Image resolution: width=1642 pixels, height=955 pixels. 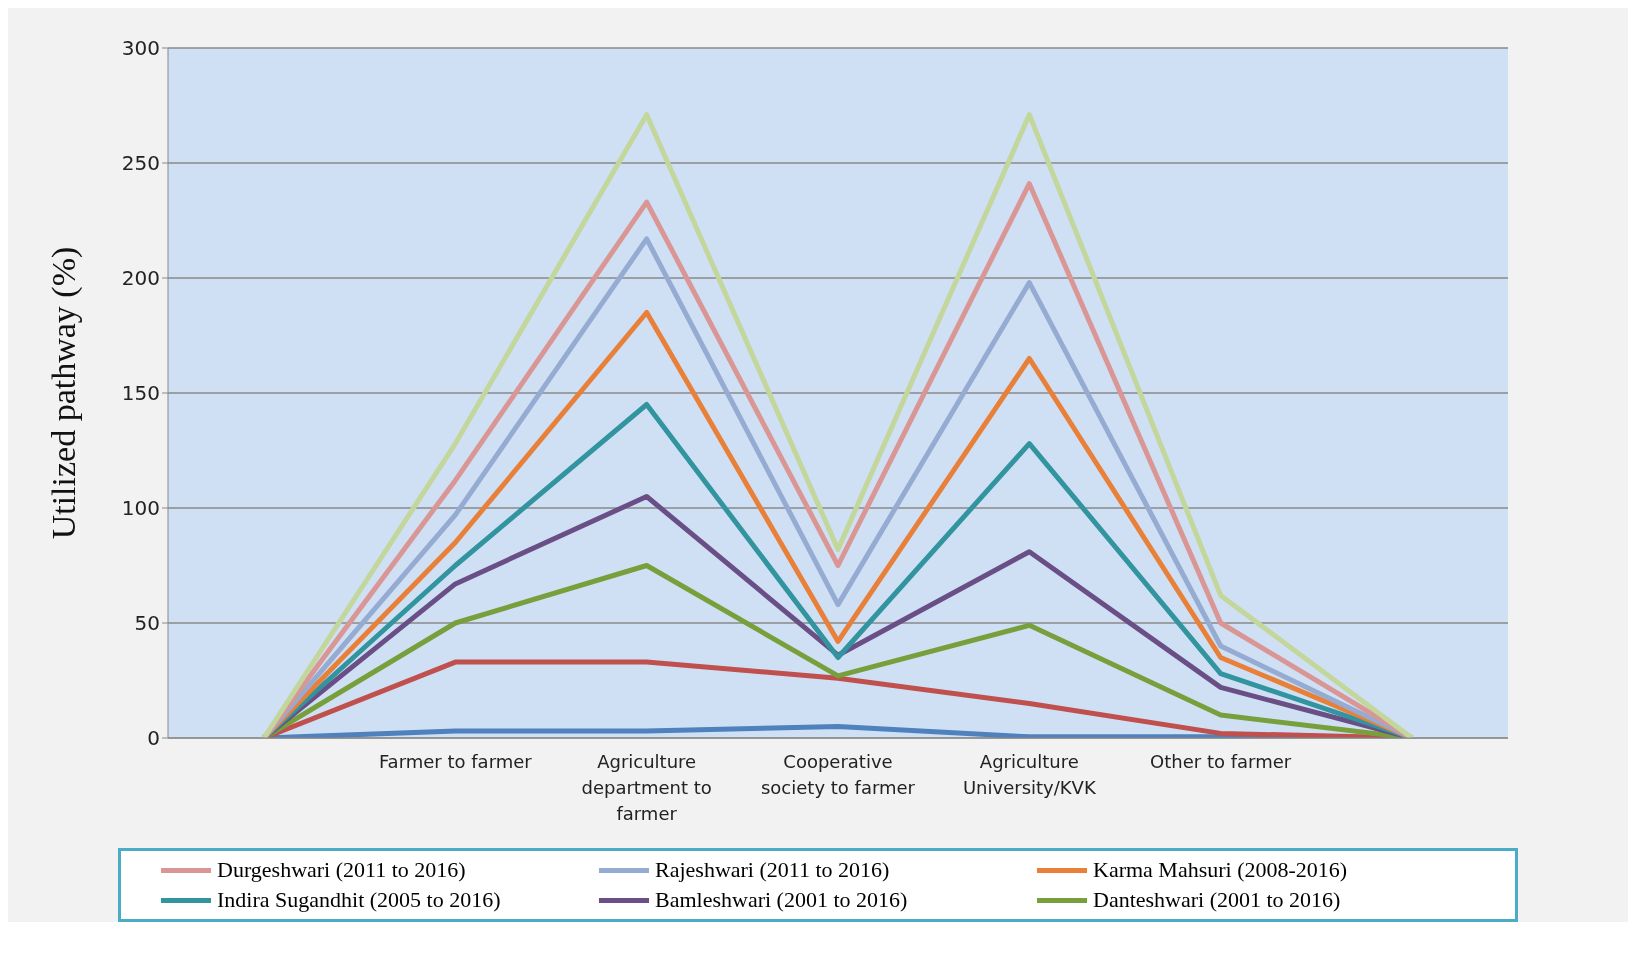 What do you see at coordinates (341, 870) in the screenshot?
I see `legend-label: Durgeshwari (2011 to 2016)` at bounding box center [341, 870].